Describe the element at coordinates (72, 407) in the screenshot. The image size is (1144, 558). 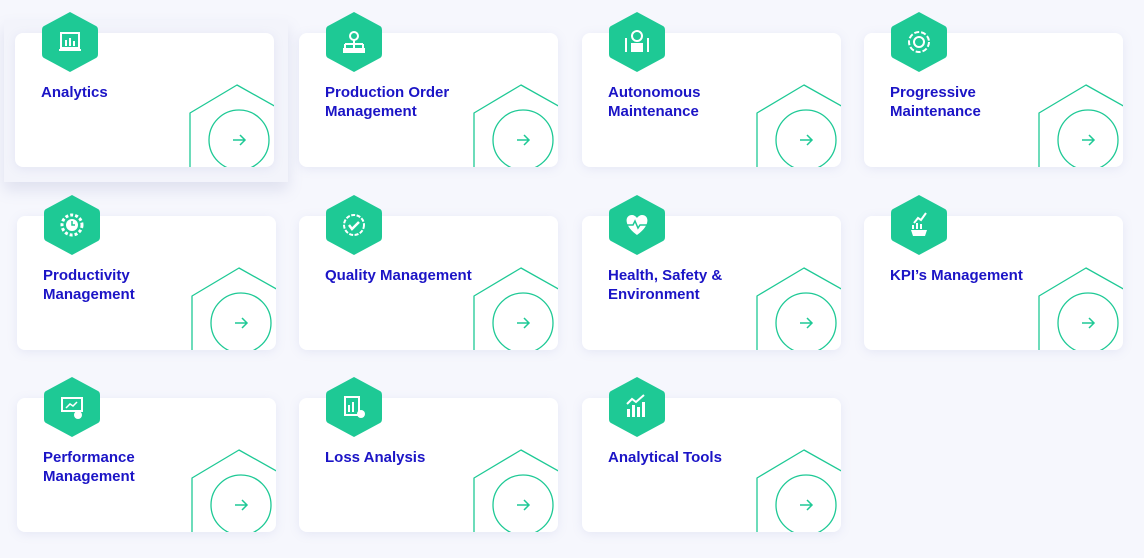
I see `presentation-chart-icon` at that location.